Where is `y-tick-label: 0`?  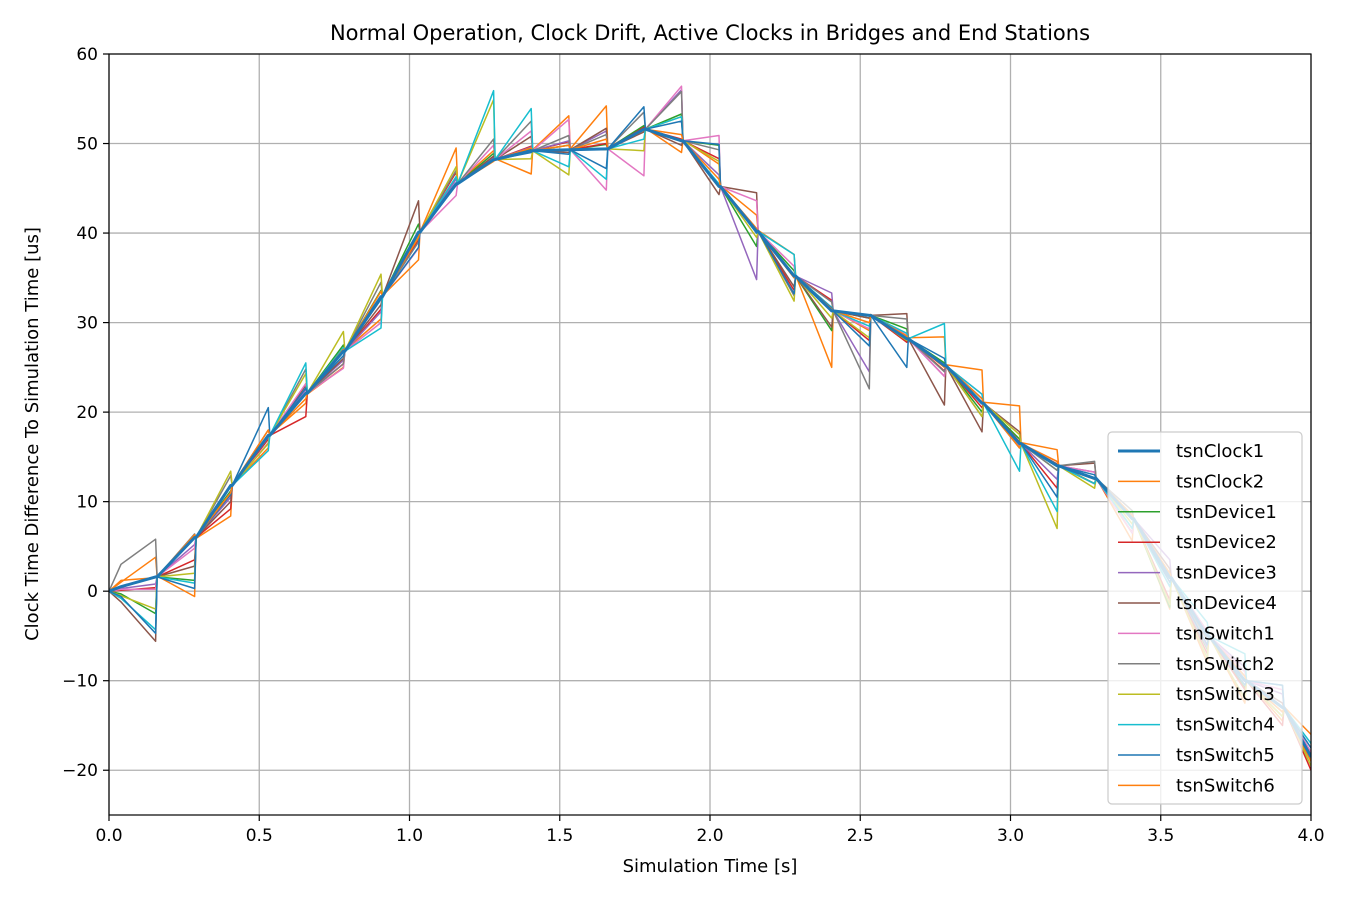
y-tick-label: 0 is located at coordinates (92, 592).